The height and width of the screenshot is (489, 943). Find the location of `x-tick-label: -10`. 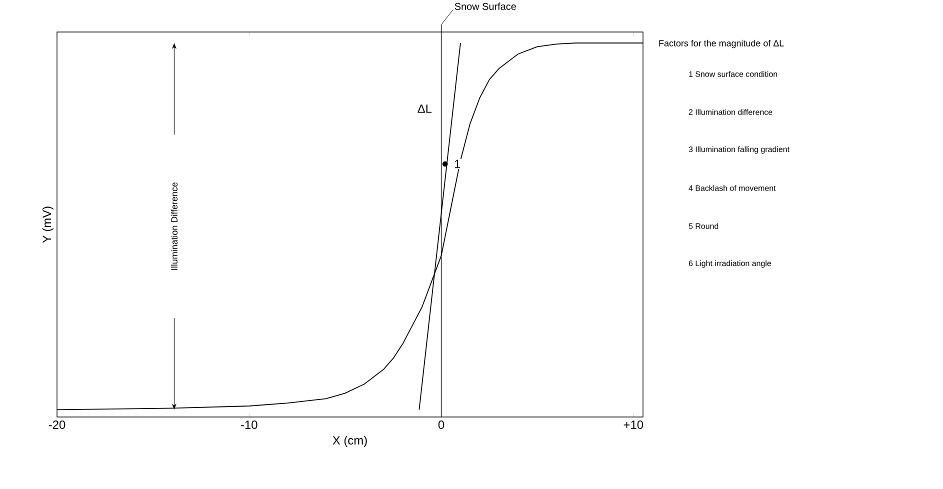

x-tick-label: -10 is located at coordinates (249, 424).